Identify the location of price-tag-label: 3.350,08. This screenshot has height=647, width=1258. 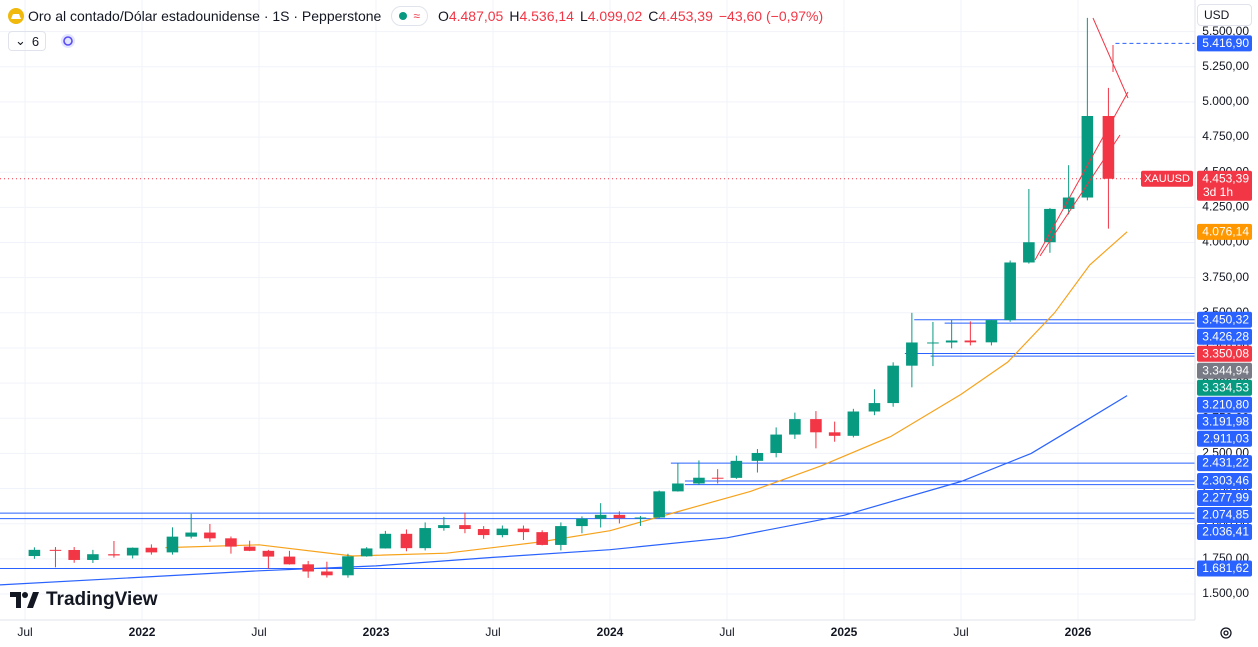
(1225, 353).